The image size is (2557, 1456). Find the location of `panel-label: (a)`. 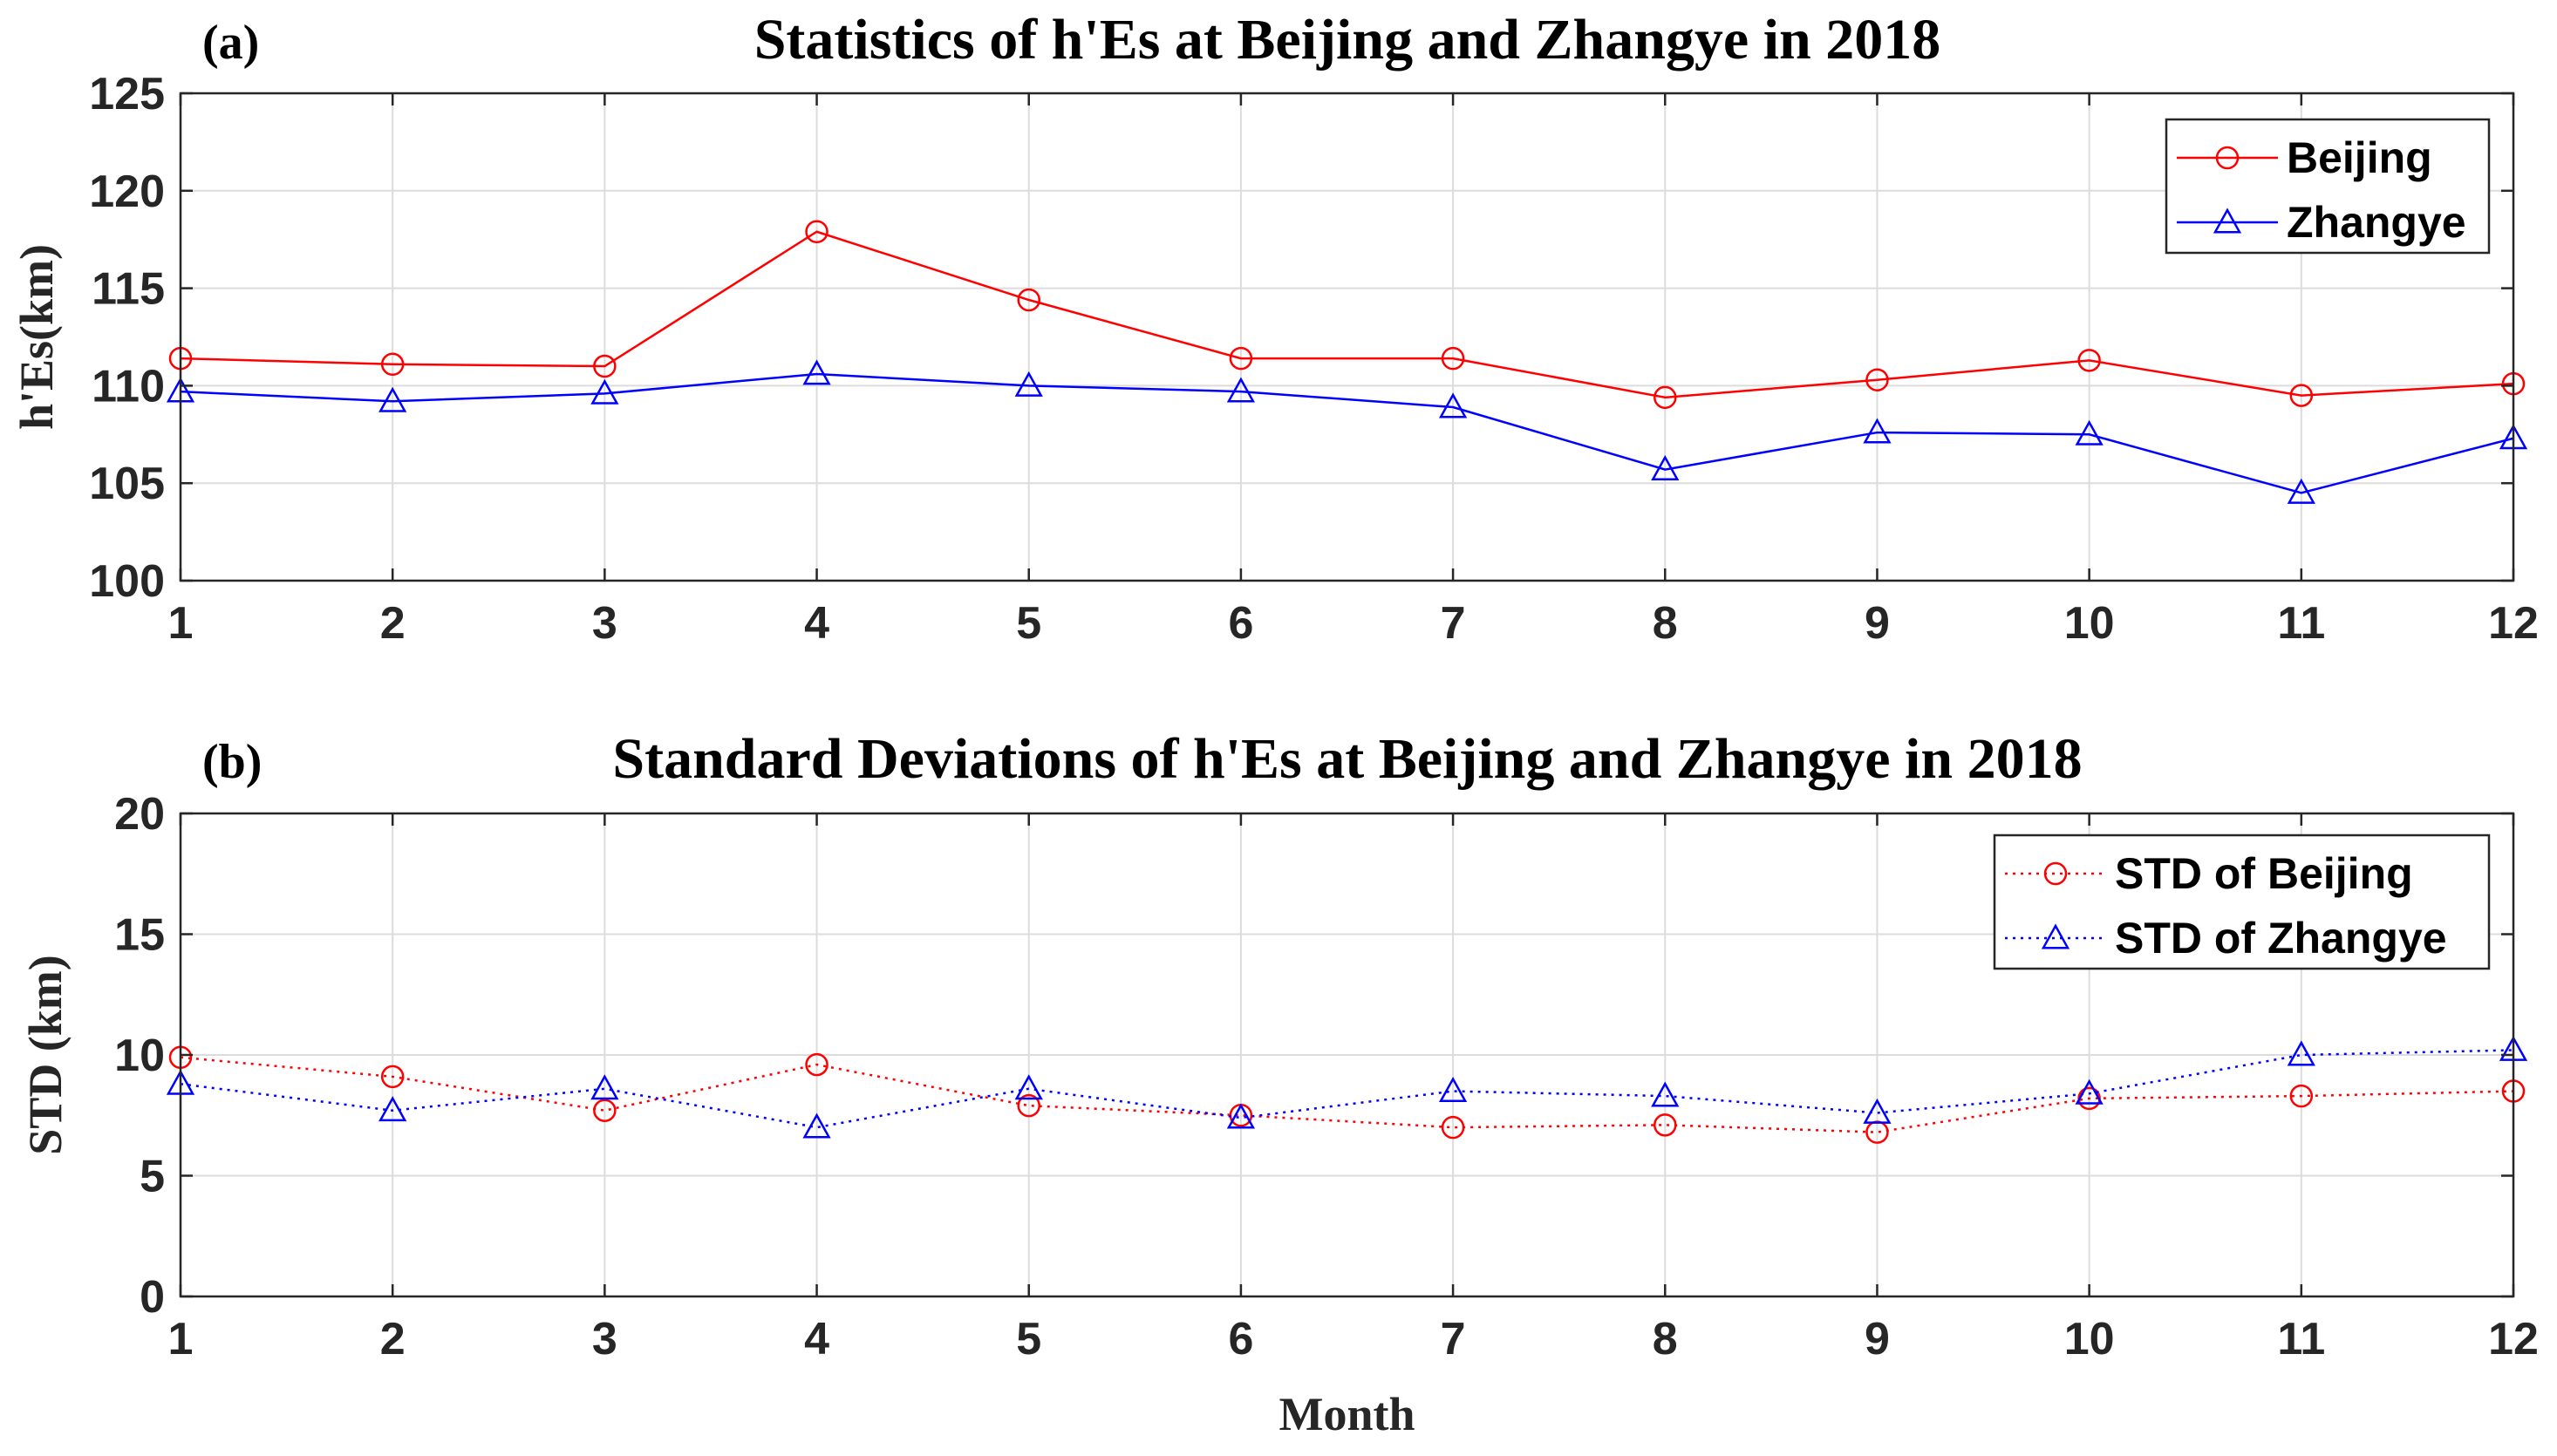

panel-label: (a) is located at coordinates (230, 43).